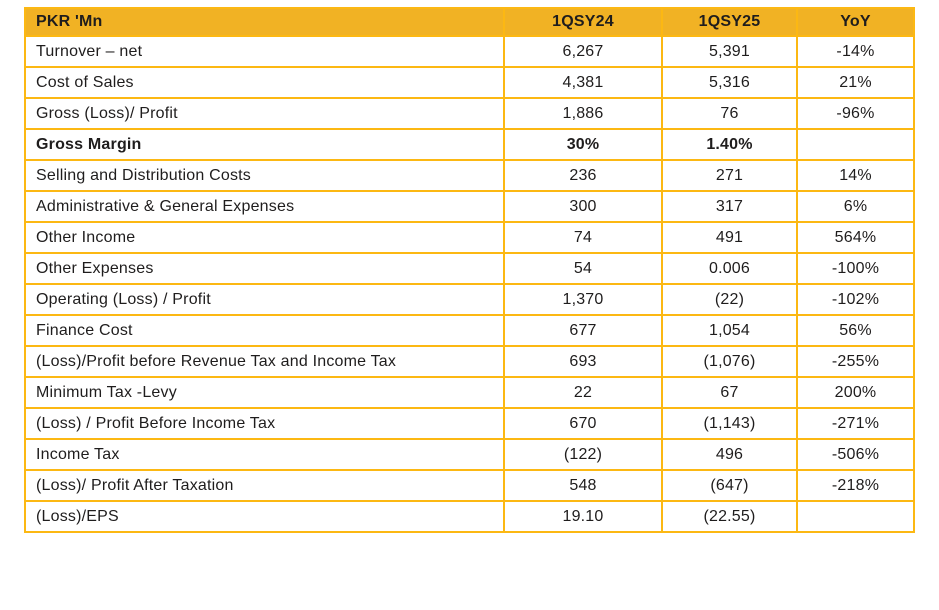  Describe the element at coordinates (855, 22) in the screenshot. I see `column-header-yoy: YoY` at that location.